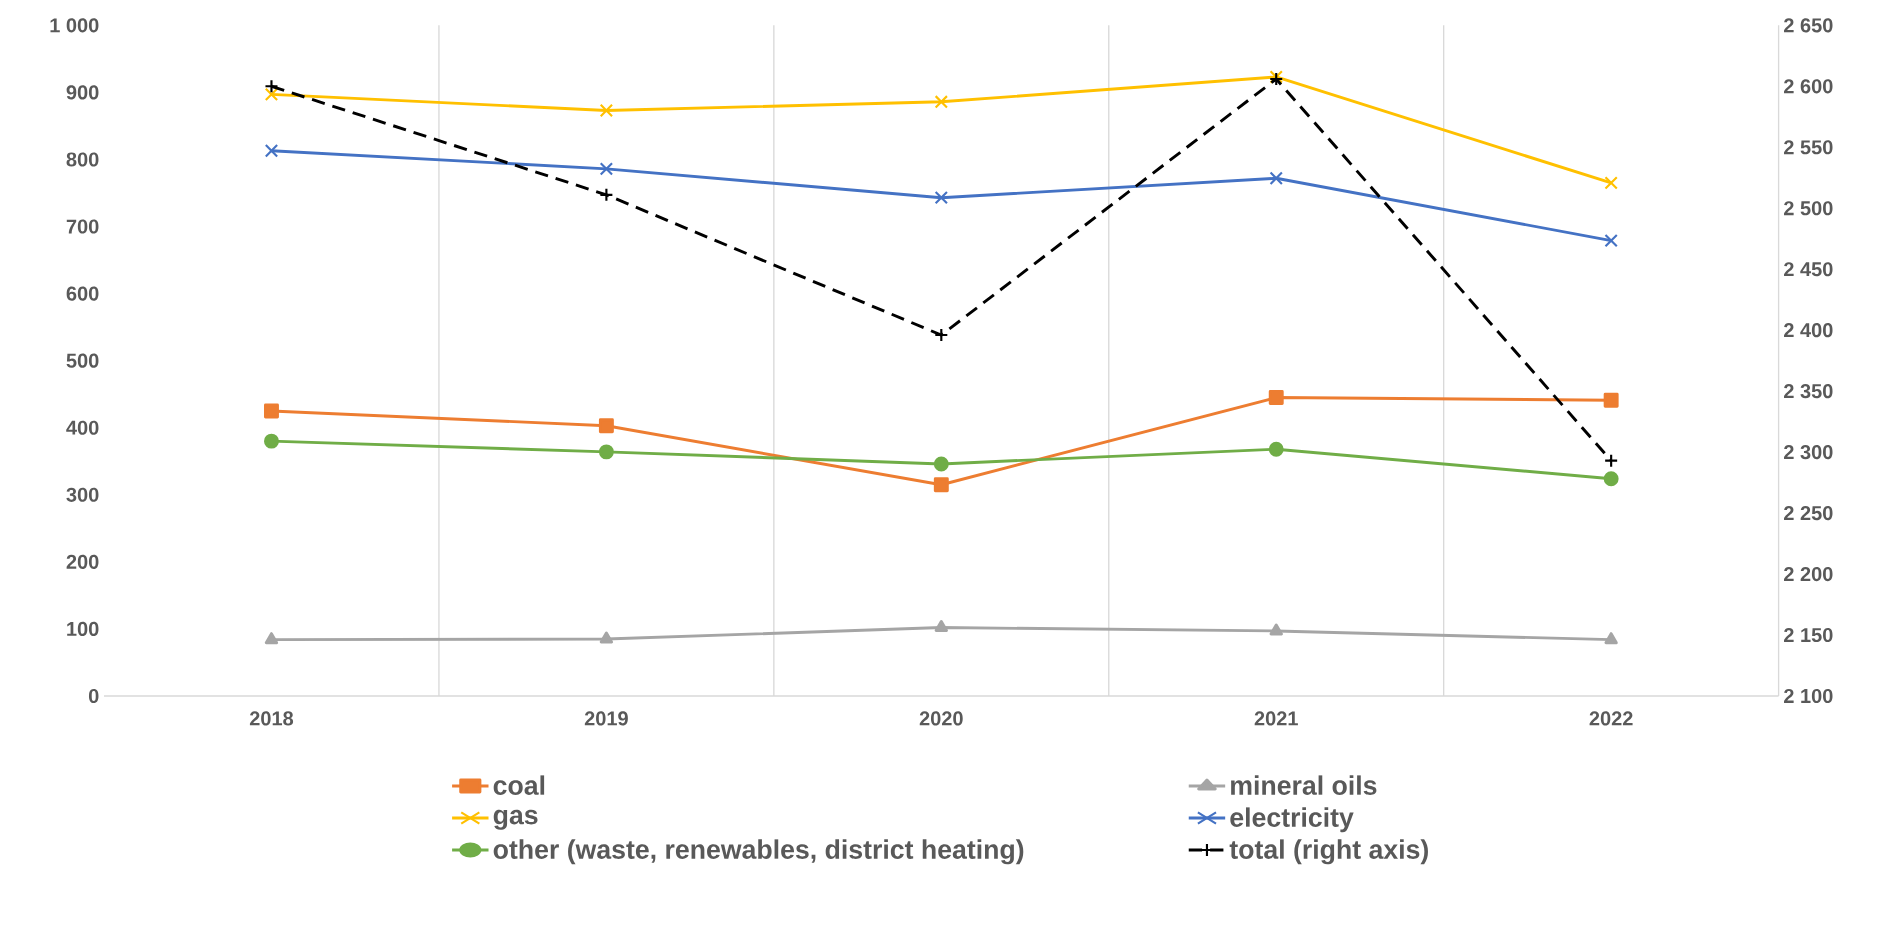 Image resolution: width=1896 pixels, height=943 pixels. I want to click on legend-label: mineral oils, so click(1304, 785).